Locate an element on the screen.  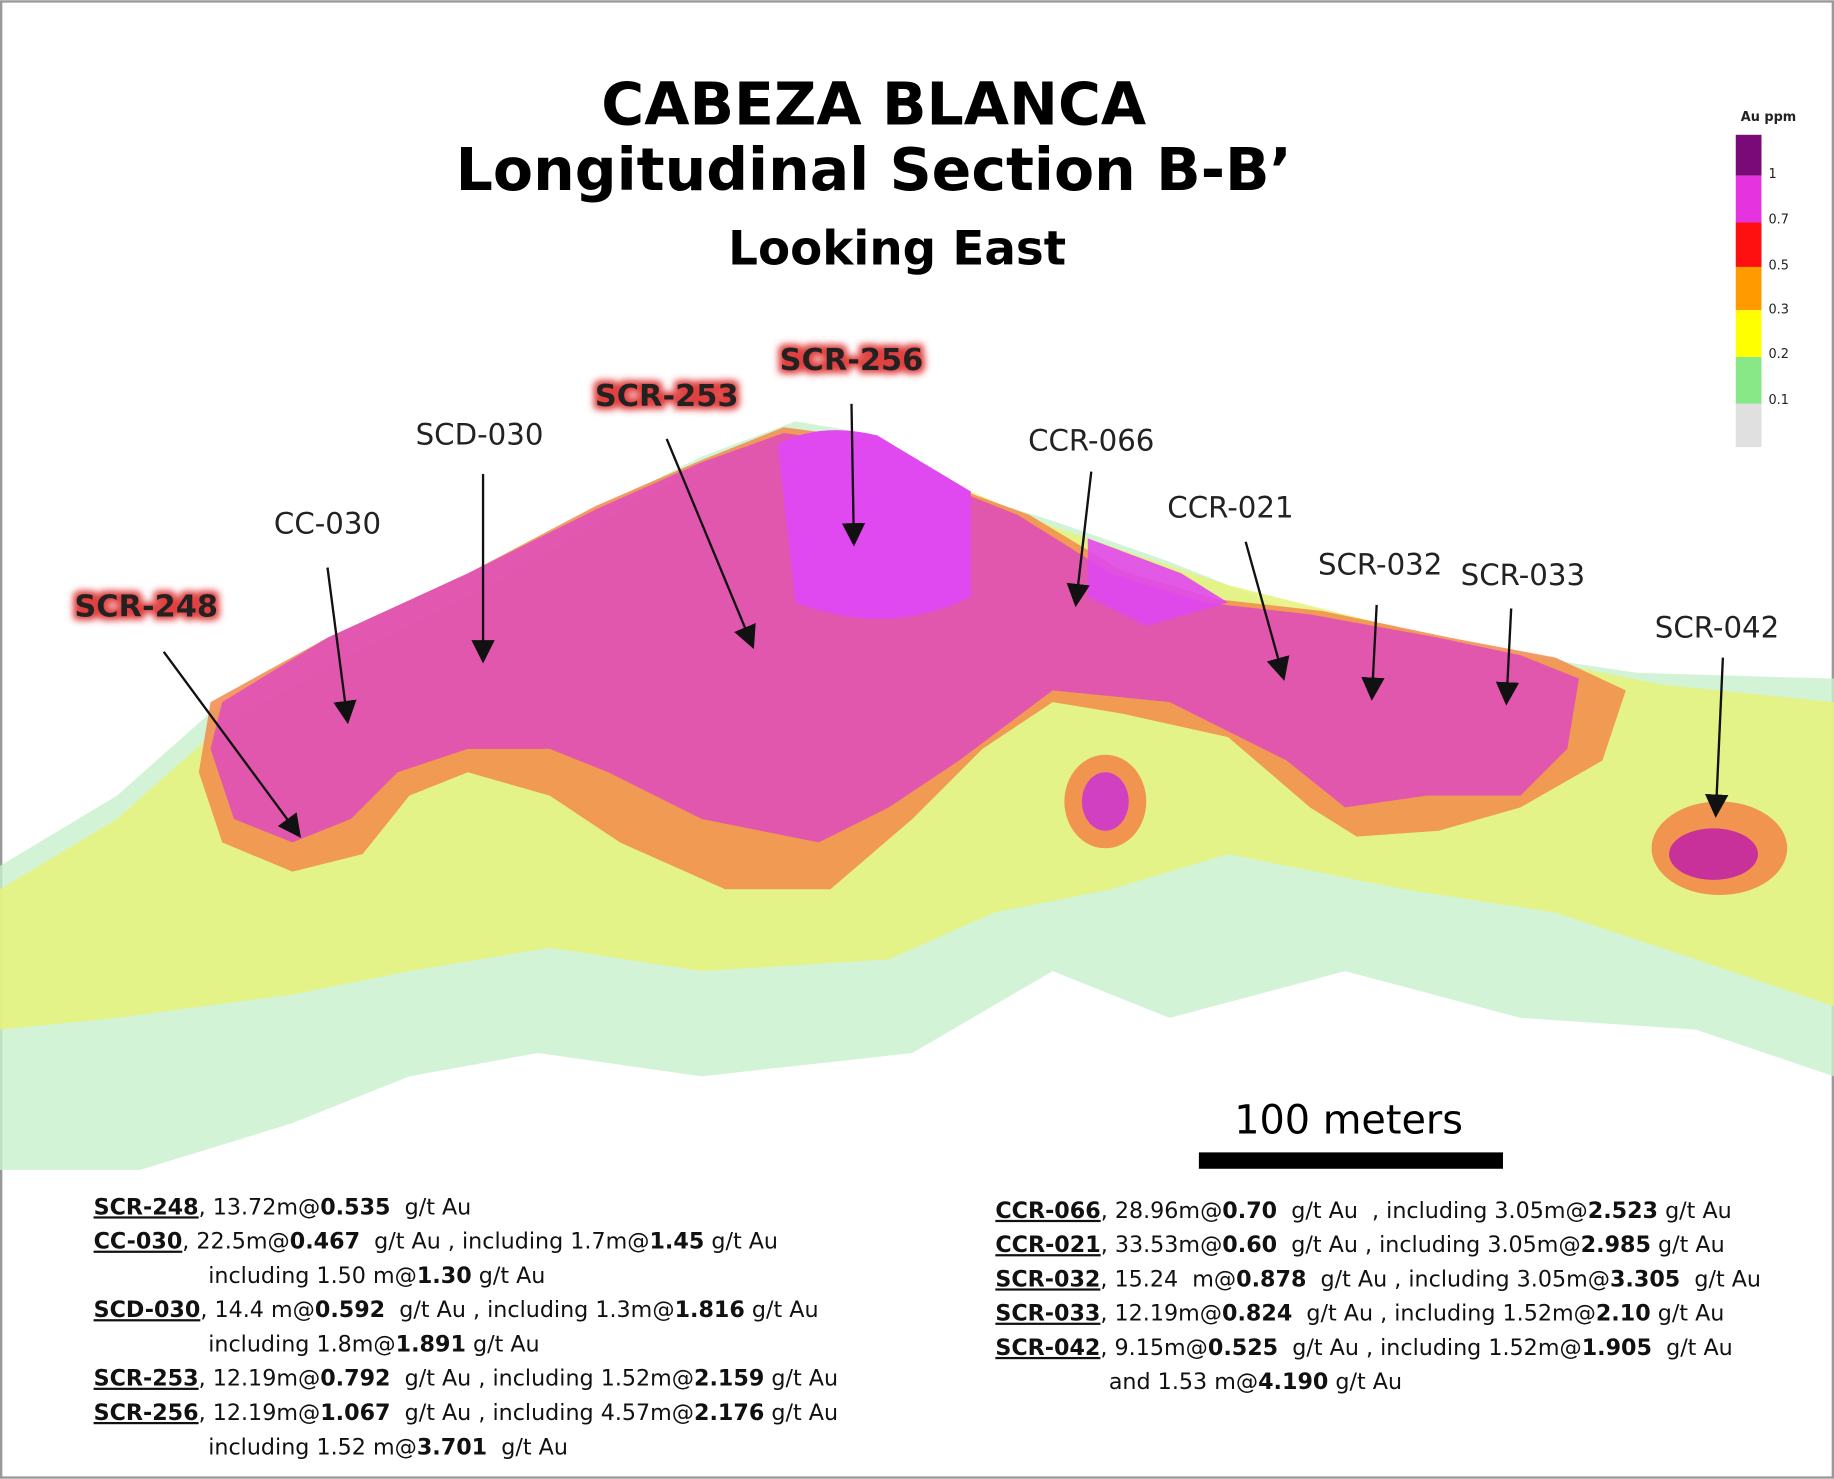
note-text: g/t Au , including 1.7m@ is located at coordinates (504, 1242).